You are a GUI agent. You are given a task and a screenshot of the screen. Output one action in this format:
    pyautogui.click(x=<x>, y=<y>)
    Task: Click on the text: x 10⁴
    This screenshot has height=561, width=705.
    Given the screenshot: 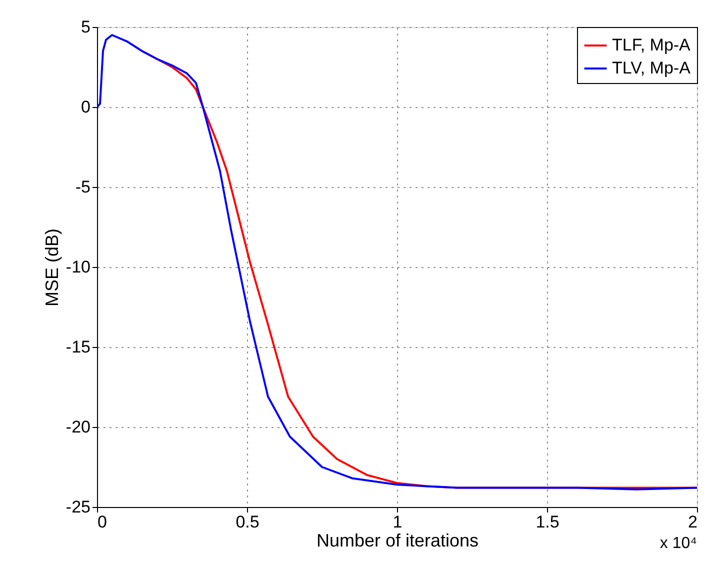 What is the action you would take?
    pyautogui.click(x=679, y=543)
    